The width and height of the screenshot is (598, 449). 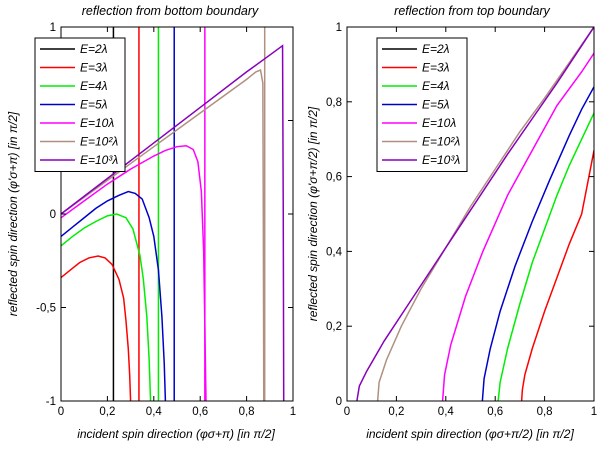 What do you see at coordinates (334, 252) in the screenshot?
I see `y-tick-label: 0,4` at bounding box center [334, 252].